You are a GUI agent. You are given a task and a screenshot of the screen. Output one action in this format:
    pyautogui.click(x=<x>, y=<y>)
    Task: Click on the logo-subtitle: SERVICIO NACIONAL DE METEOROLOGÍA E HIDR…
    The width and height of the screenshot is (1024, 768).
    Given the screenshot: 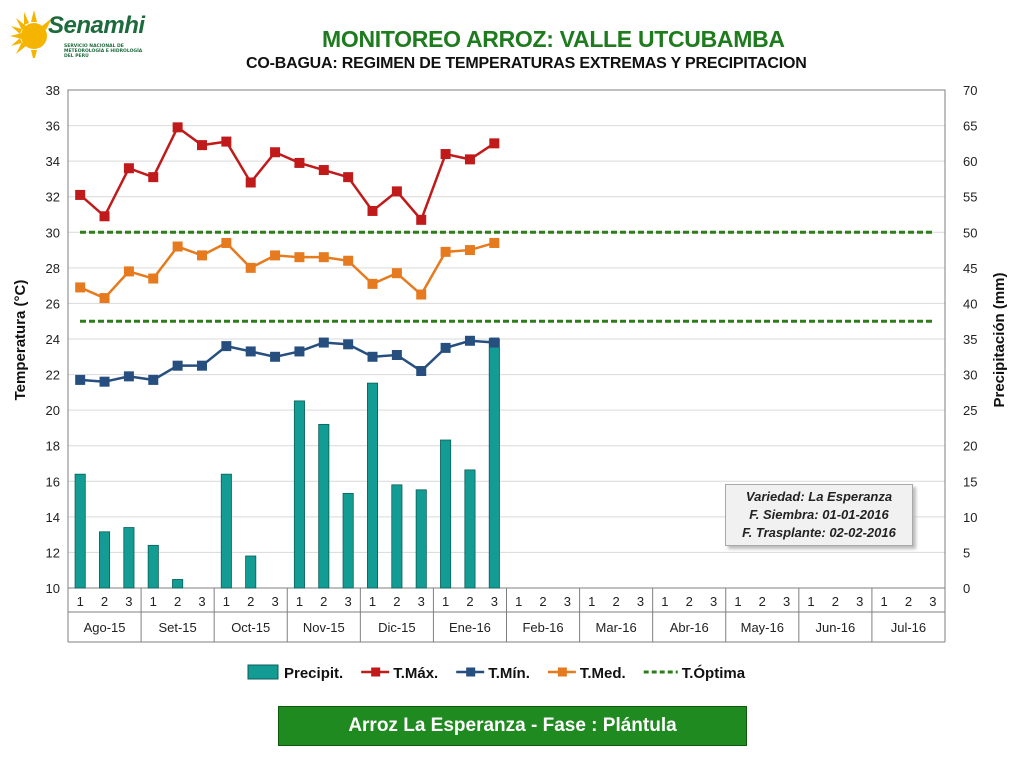 What is the action you would take?
    pyautogui.click(x=103, y=51)
    